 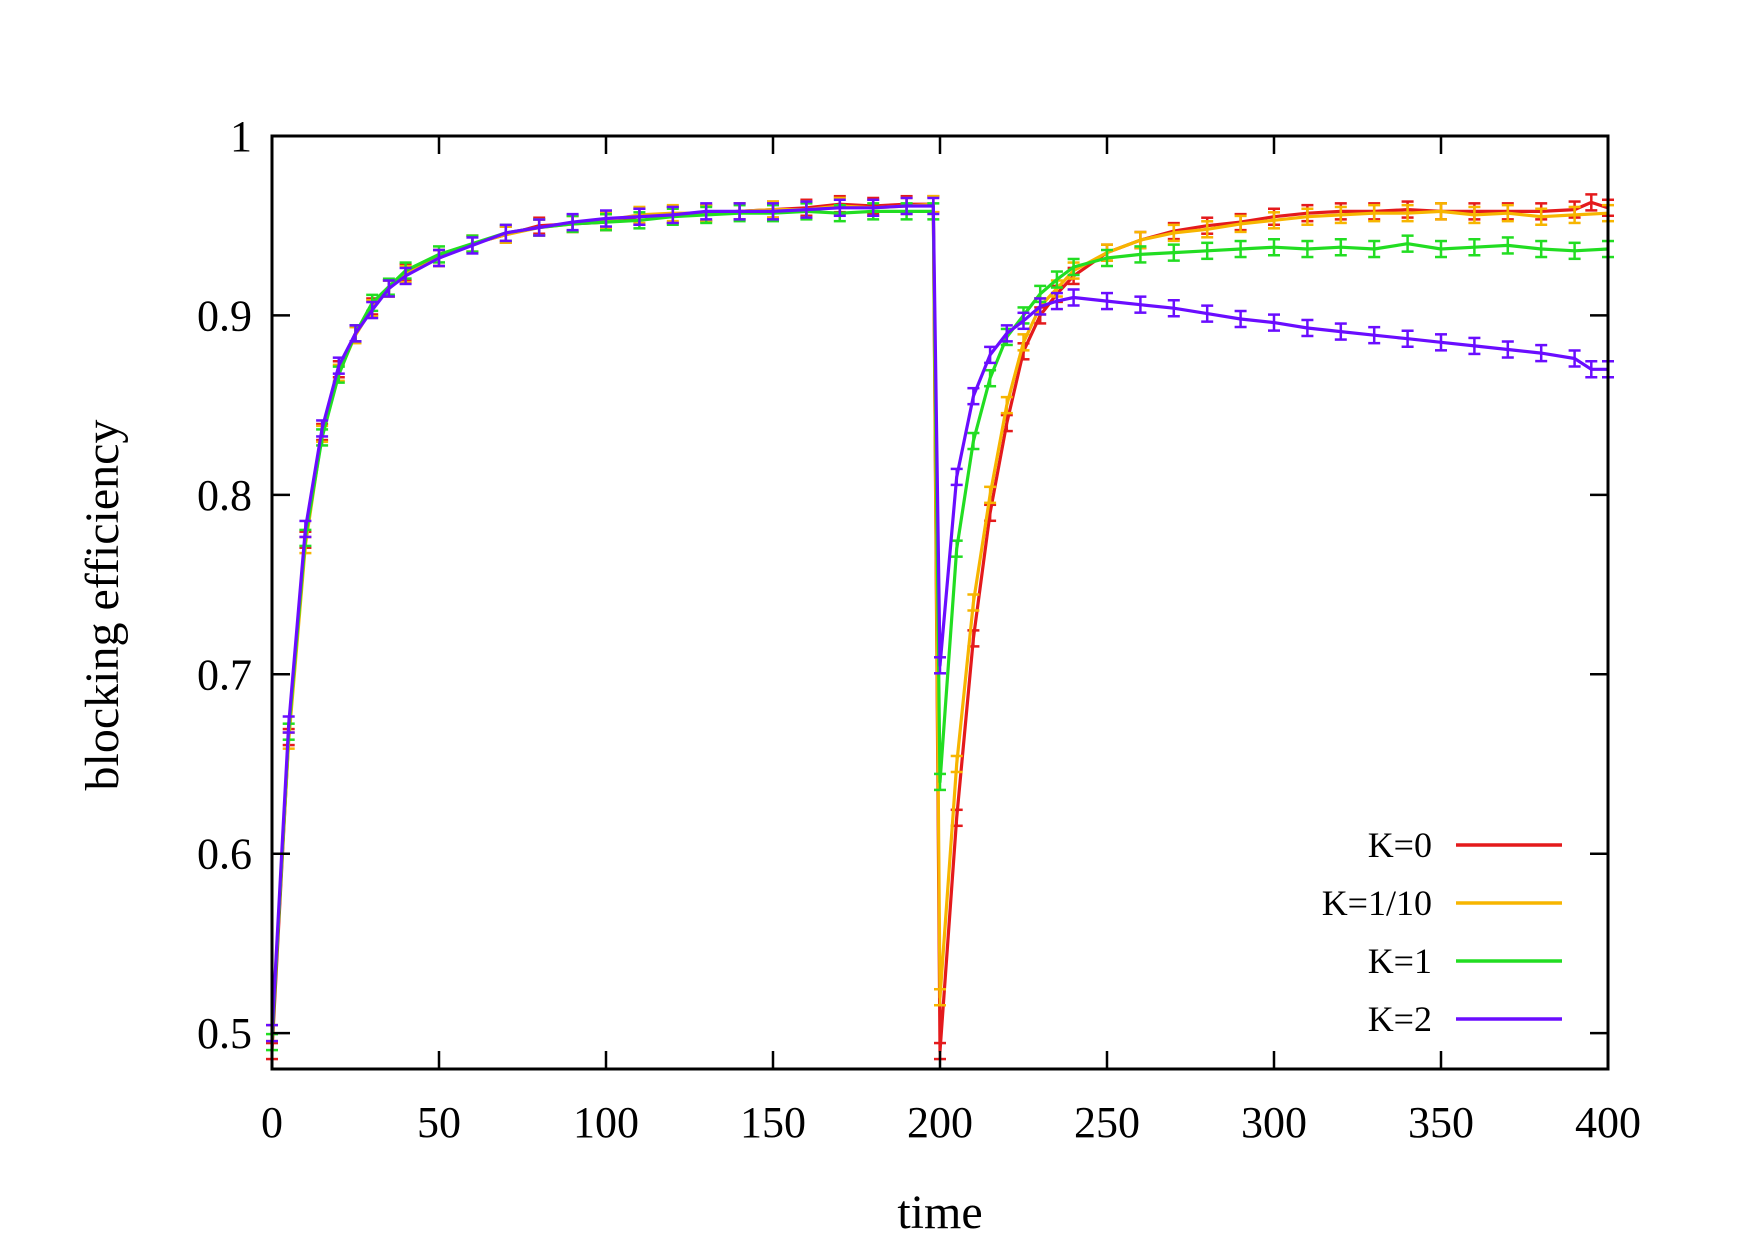 What do you see at coordinates (940, 1122) in the screenshot?
I see `x-tick-label: 200` at bounding box center [940, 1122].